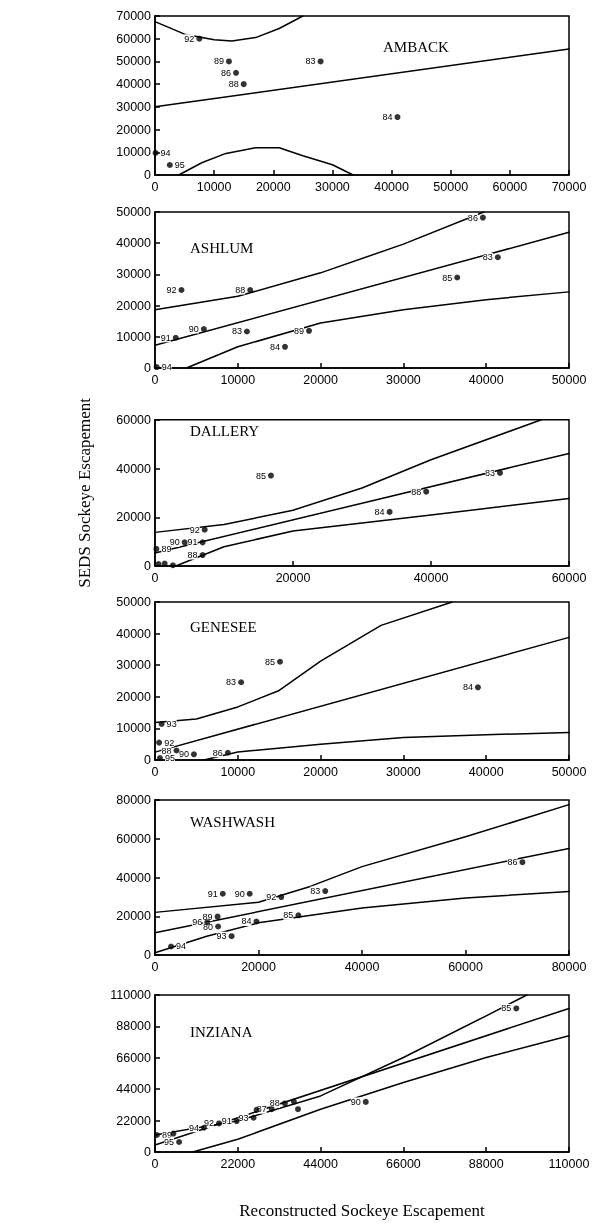 The height and width of the screenshot is (1229, 598). Describe the element at coordinates (131, 995) in the screenshot. I see `y-tick-label: 110000` at that location.